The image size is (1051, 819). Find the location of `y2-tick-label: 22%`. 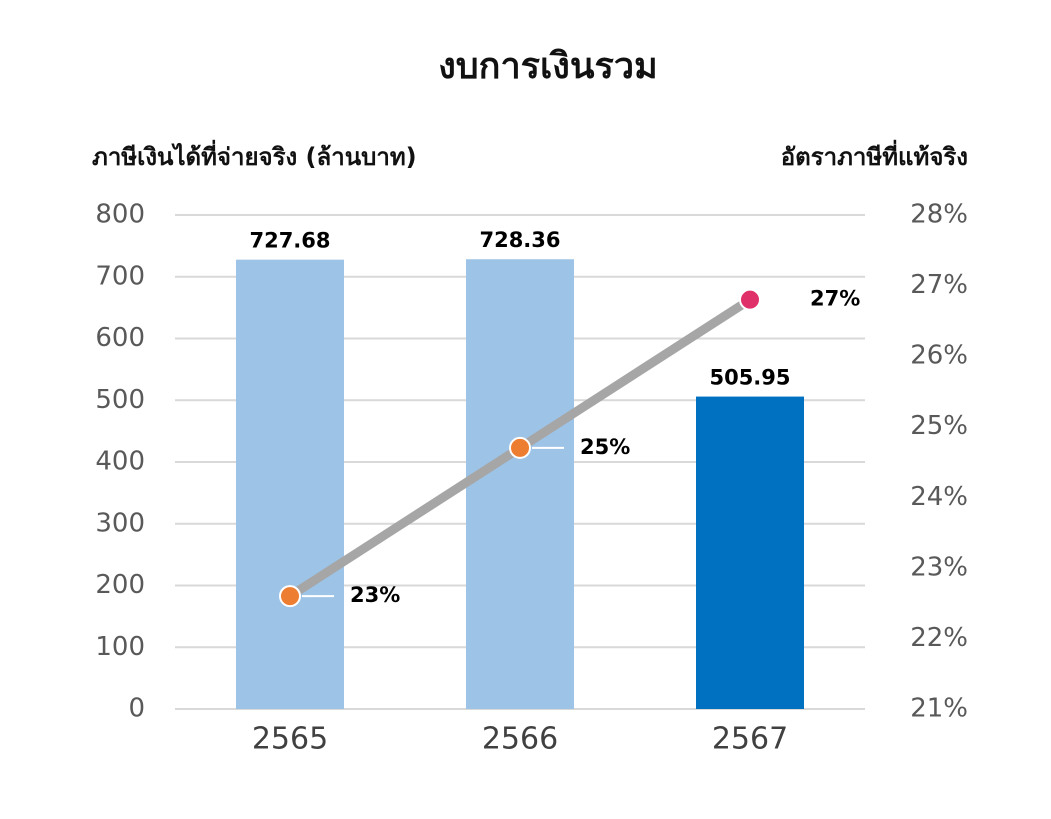

y2-tick-label: 22% is located at coordinates (939, 638).